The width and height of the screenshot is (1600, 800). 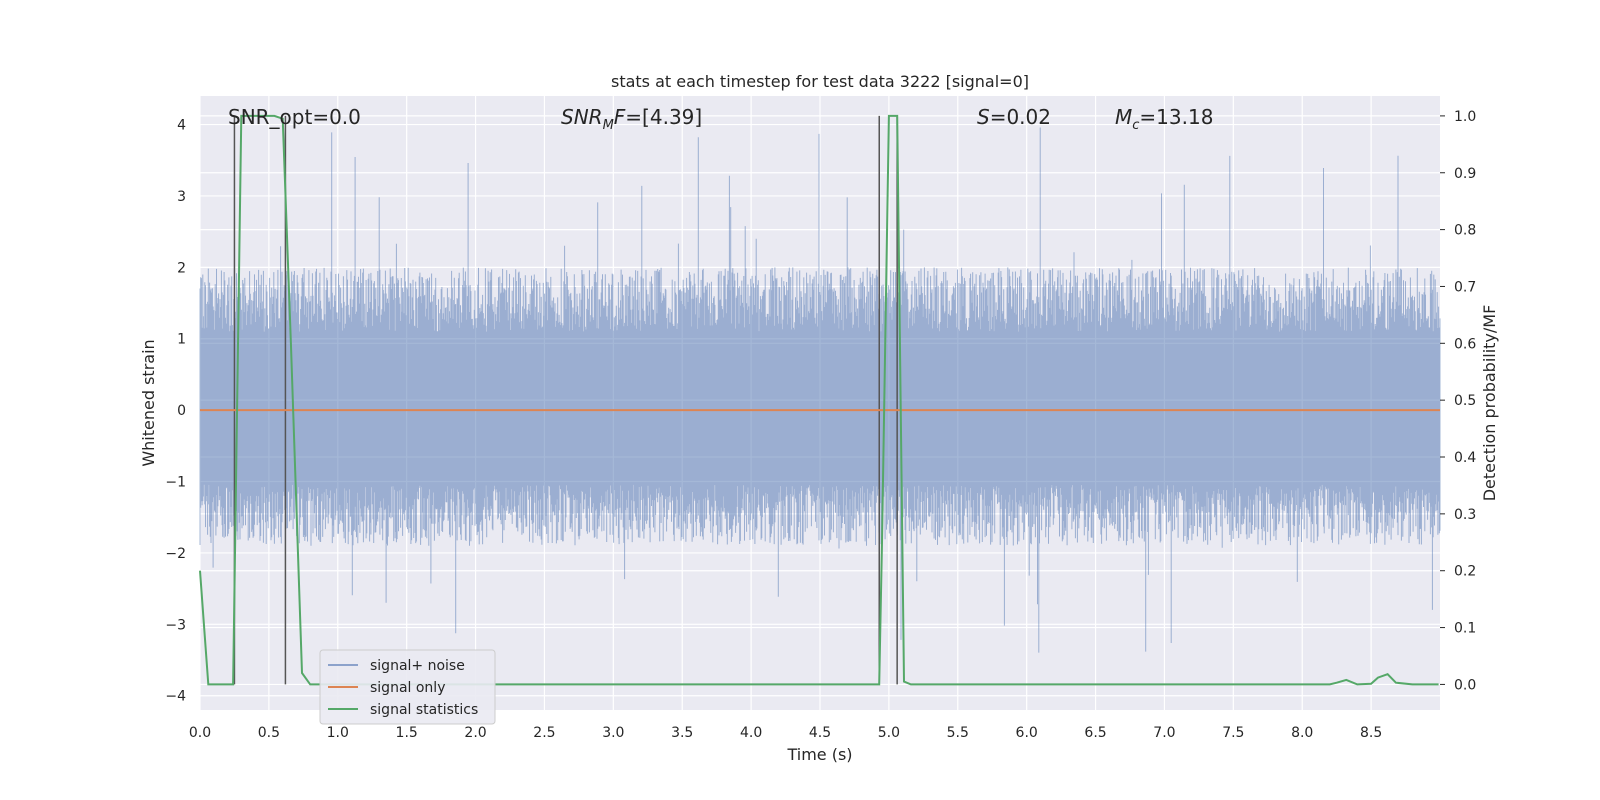 What do you see at coordinates (175, 411) in the screenshot?
I see `y-axis-left: −4 −3 −2 −1 0 1 2 3 4` at bounding box center [175, 411].